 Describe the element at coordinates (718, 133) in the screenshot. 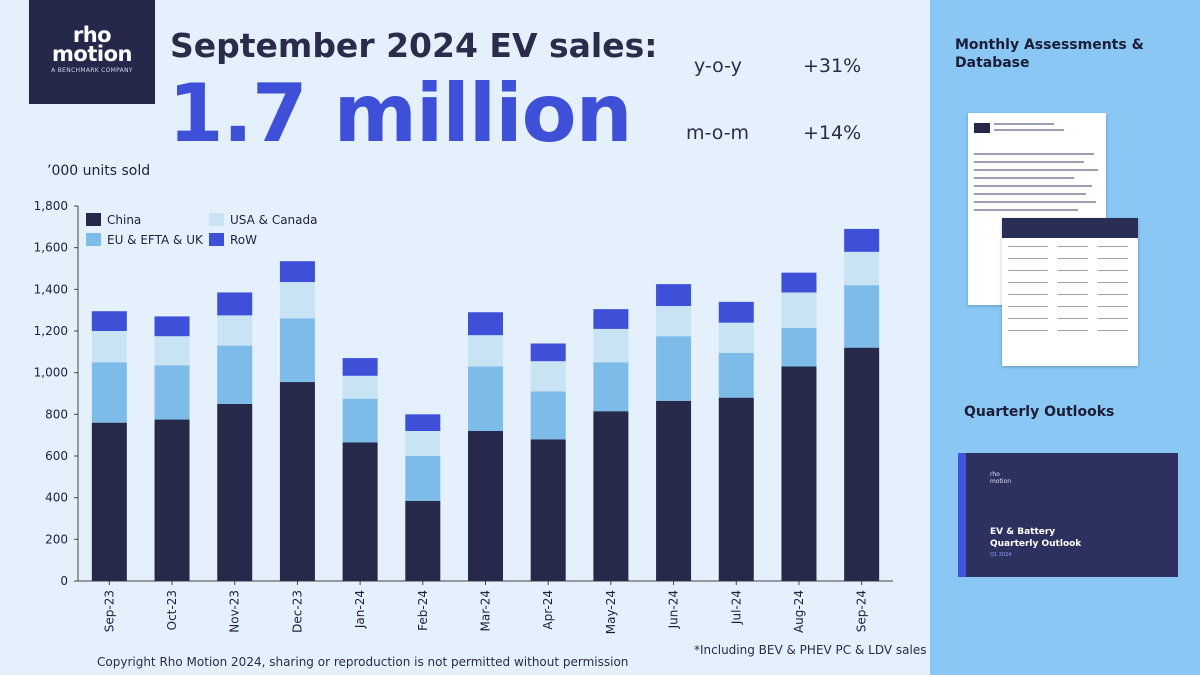

I see `mom-label: m-o-m` at that location.